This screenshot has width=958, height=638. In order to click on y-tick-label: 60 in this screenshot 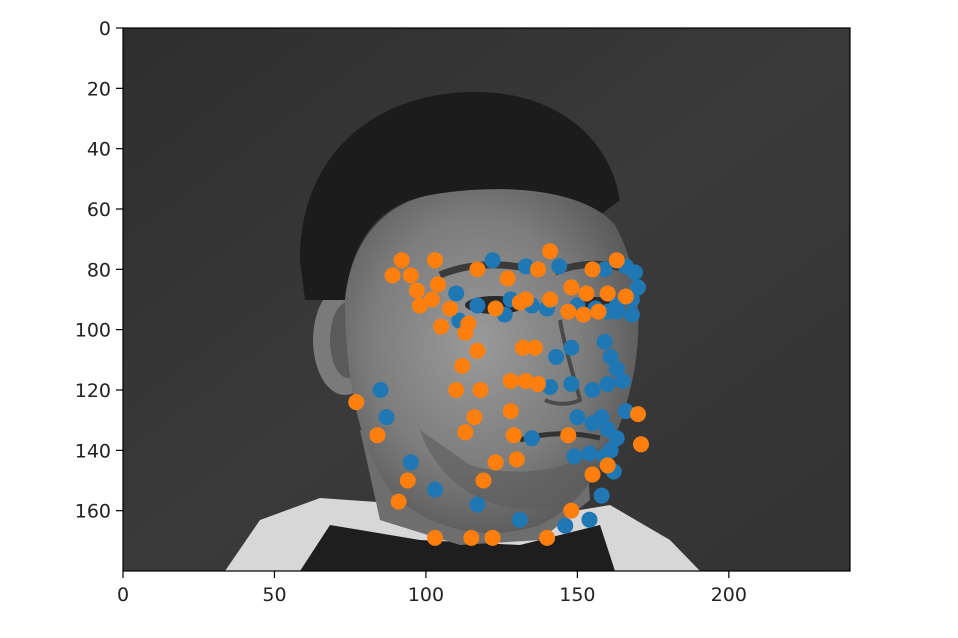, I will do `click(99, 210)`.